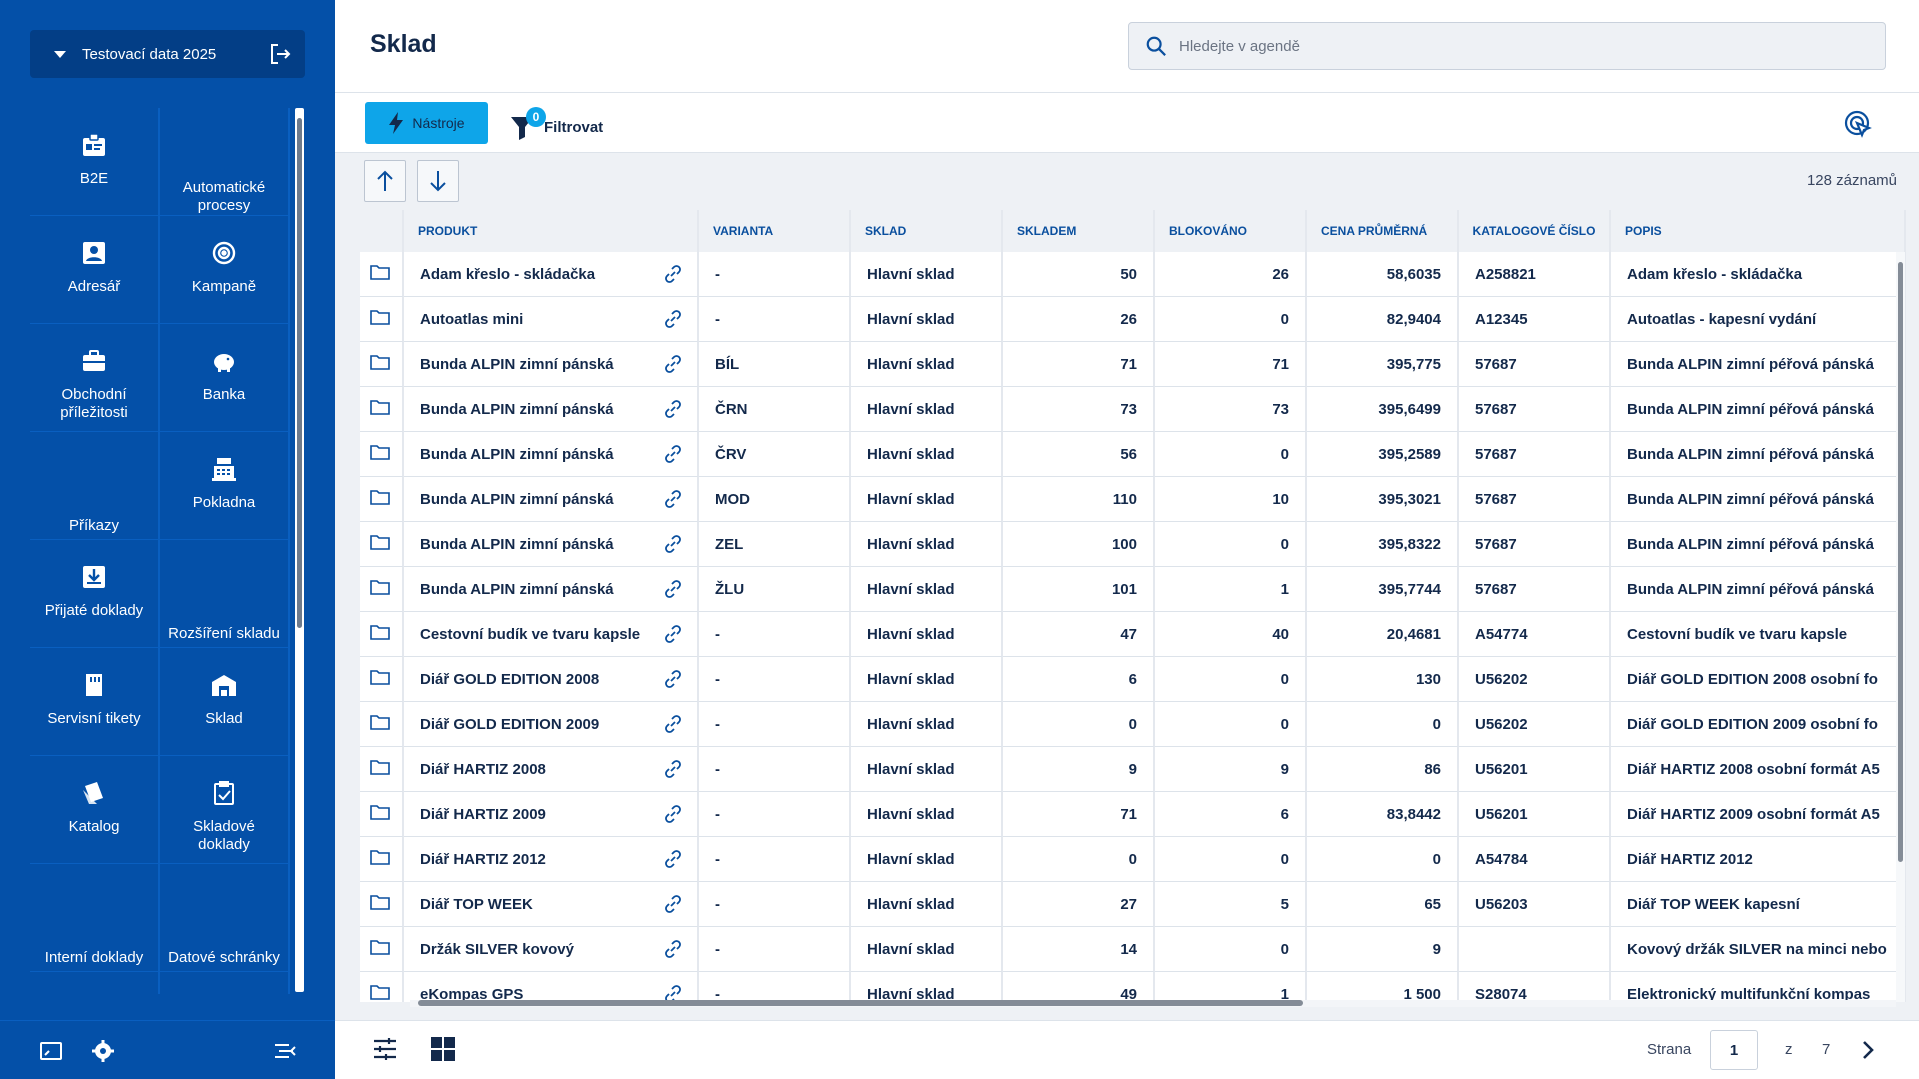  Describe the element at coordinates (224, 161) in the screenshot. I see `sidebar-tile: Automatické procesy` at that location.